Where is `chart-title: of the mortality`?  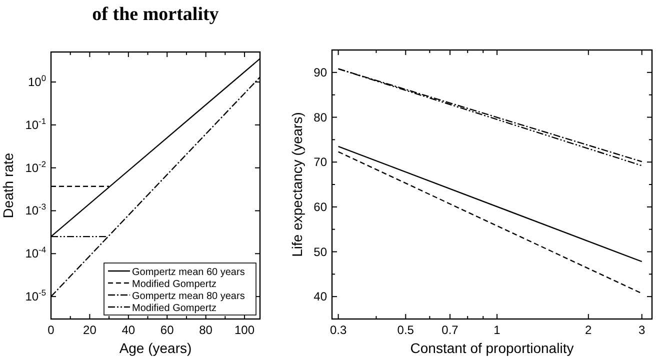 chart-title: of the mortality is located at coordinates (156, 14).